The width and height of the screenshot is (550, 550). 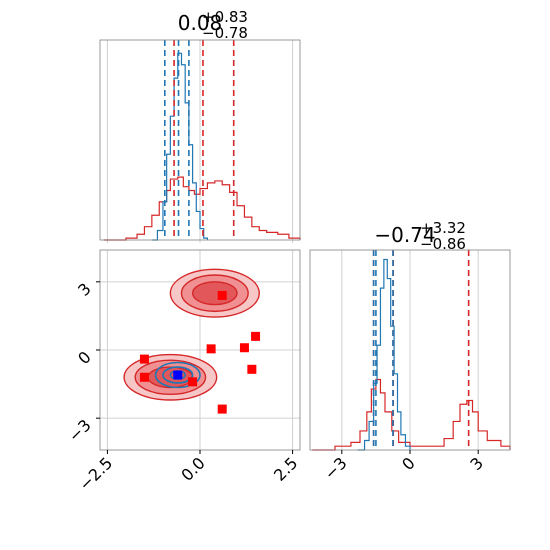 I want to click on blue-sample-marker, so click(x=178, y=375).